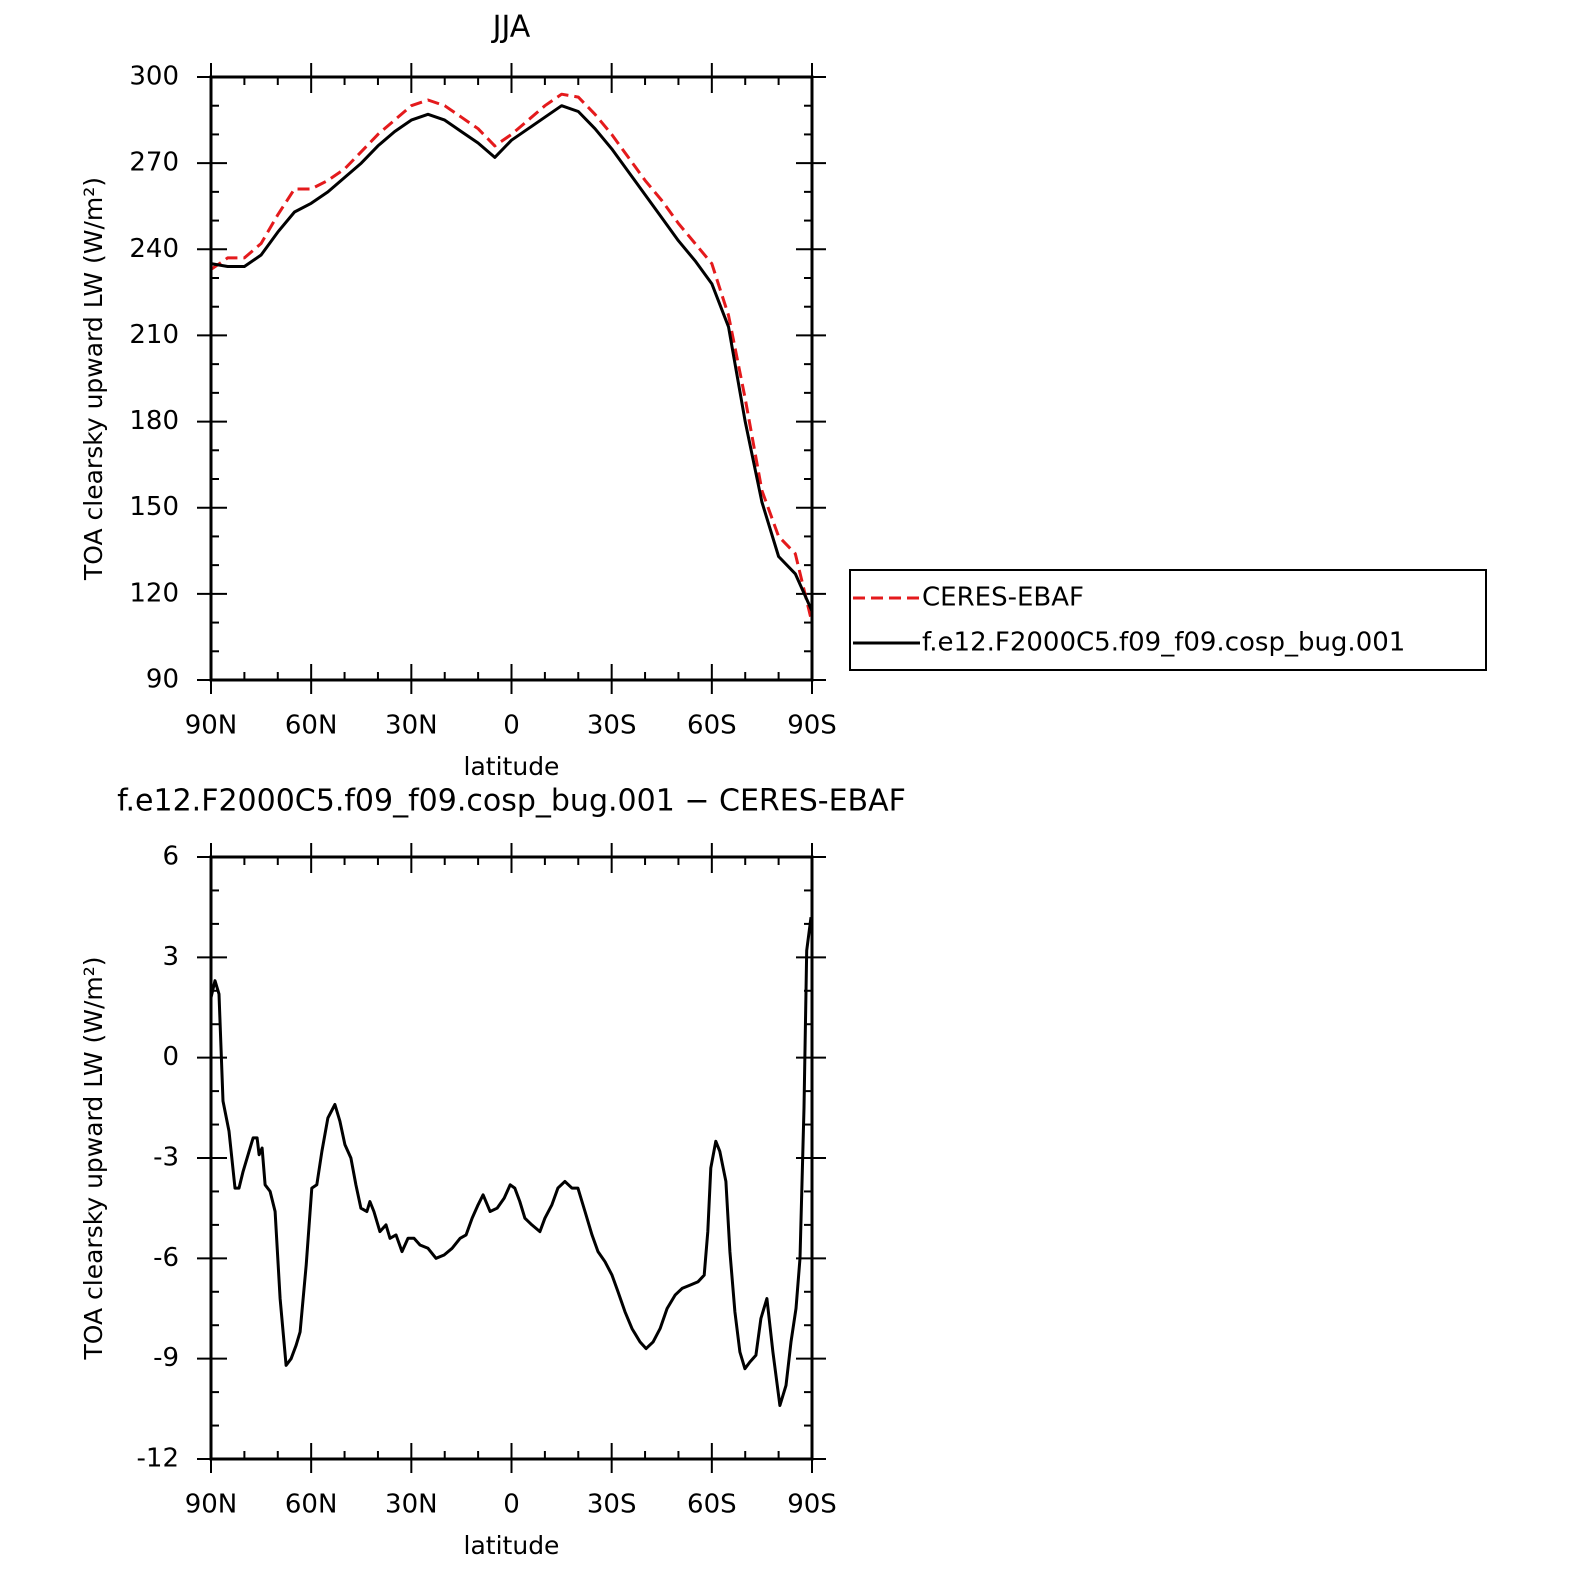  What do you see at coordinates (166, 1358) in the screenshot?
I see `y-tick-label: -9` at bounding box center [166, 1358].